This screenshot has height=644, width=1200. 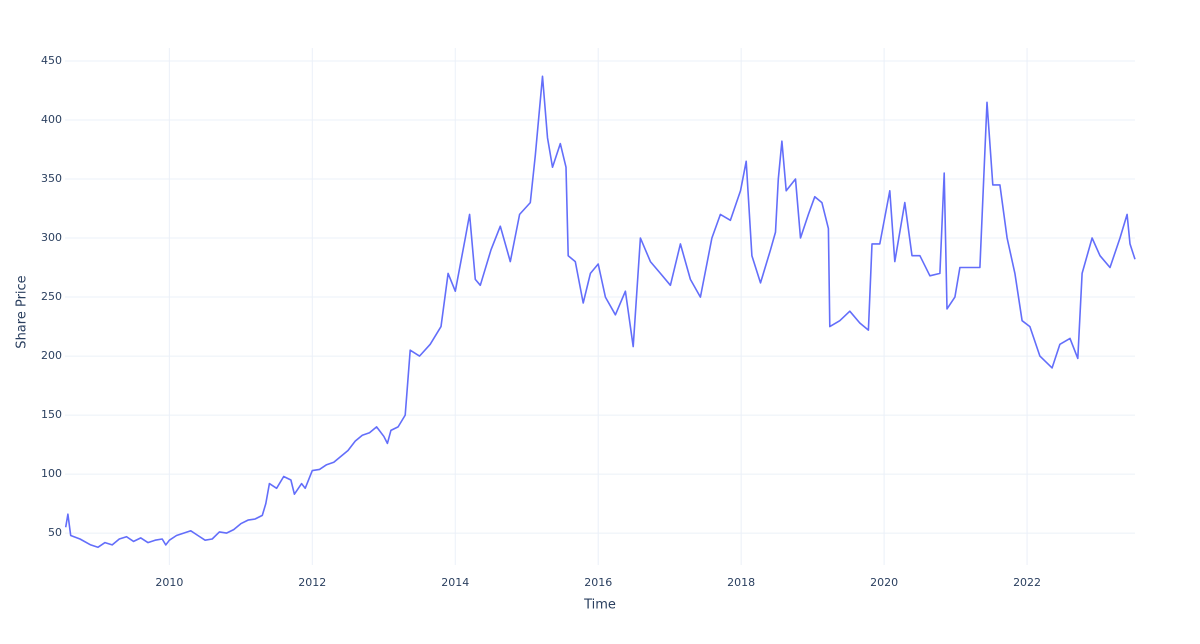 I want to click on y-axis-title: Share Price, so click(x=22, y=311).